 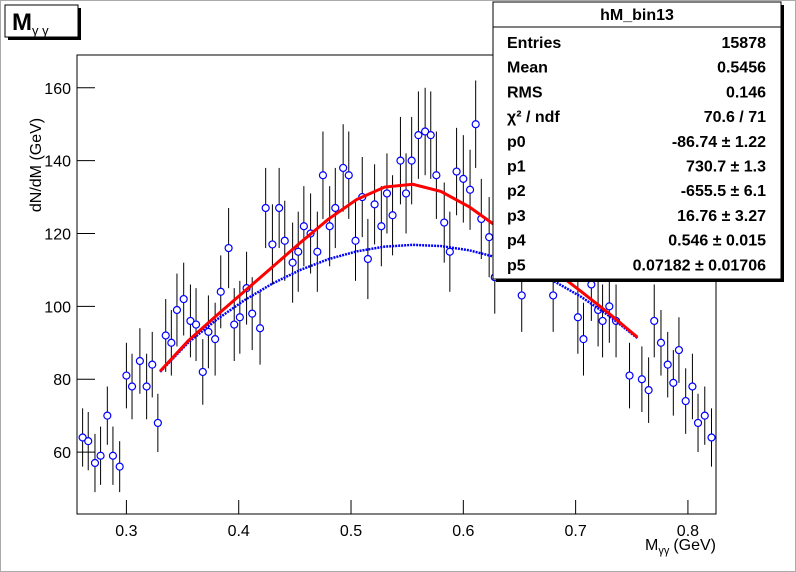 I want to click on title-box, so click(x=41, y=21).